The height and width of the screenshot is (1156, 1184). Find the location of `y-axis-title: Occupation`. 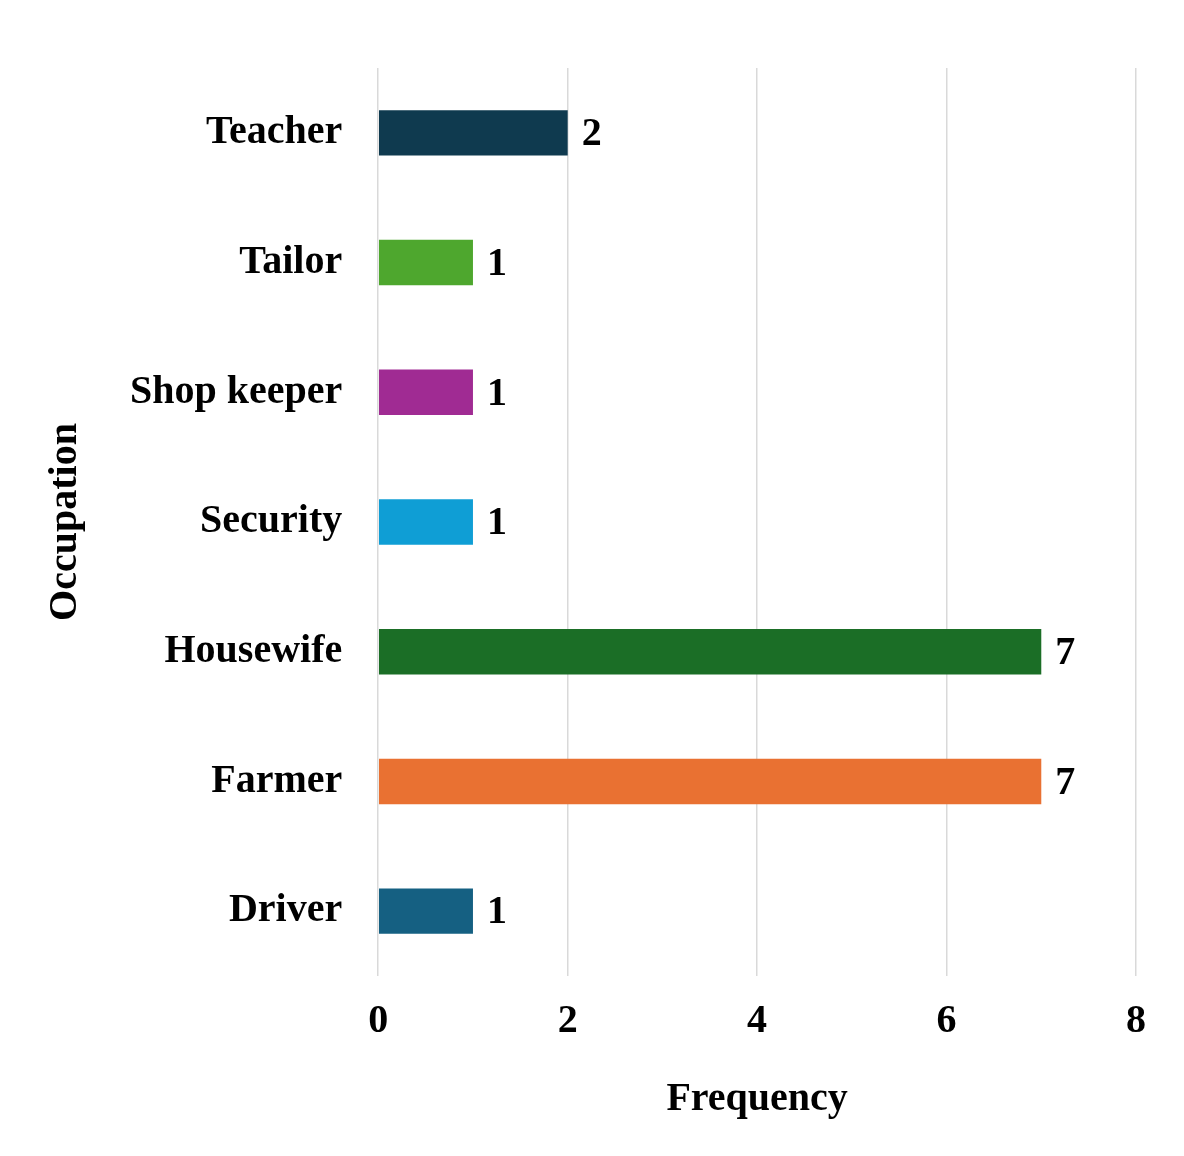

y-axis-title: Occupation is located at coordinates (63, 522).